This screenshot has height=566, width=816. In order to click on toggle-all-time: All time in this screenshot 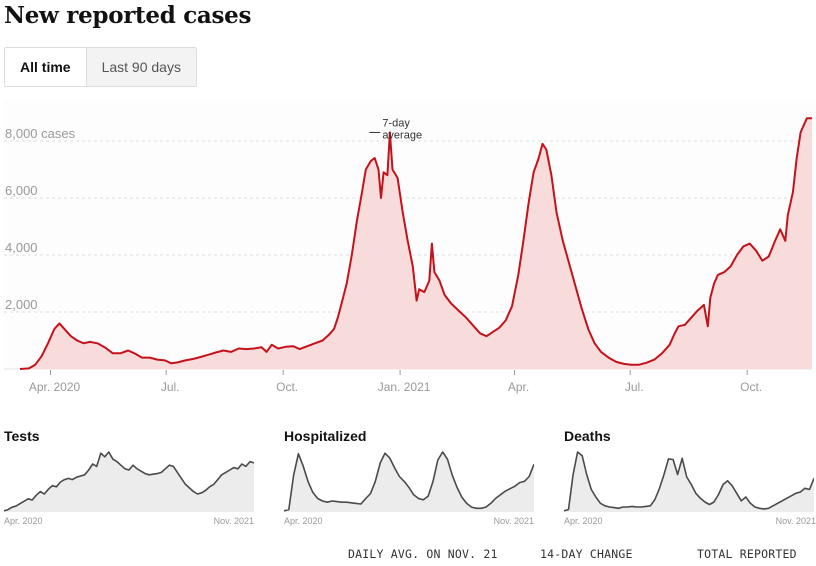, I will do `click(45, 67)`.